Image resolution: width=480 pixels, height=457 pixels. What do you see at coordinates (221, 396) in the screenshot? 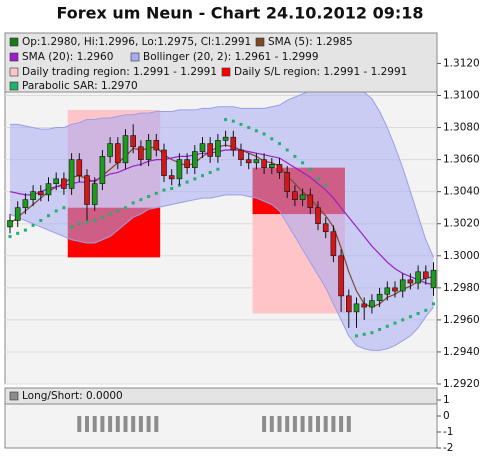
I see `panel-header` at bounding box center [221, 396].